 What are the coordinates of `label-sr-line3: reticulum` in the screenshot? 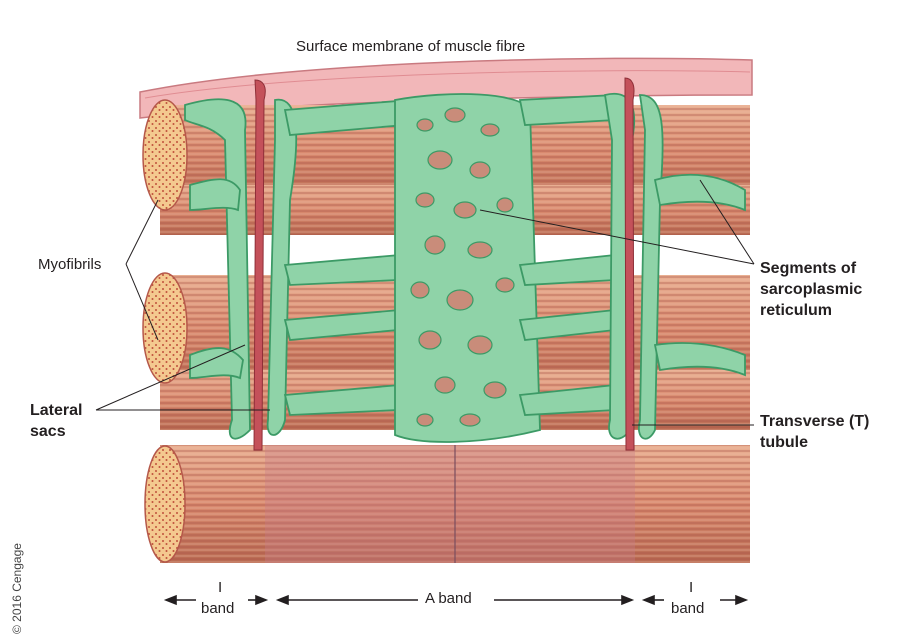 It's located at (796, 310).